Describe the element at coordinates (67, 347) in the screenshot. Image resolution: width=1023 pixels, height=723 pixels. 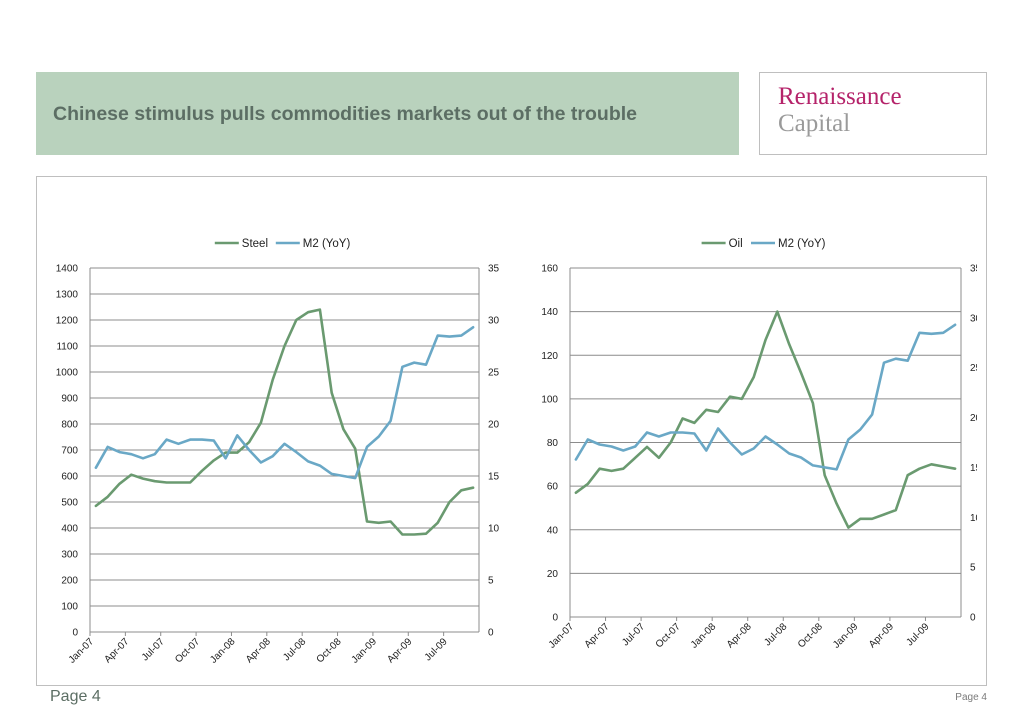
I see `y-left-tick-label: 1100` at that location.